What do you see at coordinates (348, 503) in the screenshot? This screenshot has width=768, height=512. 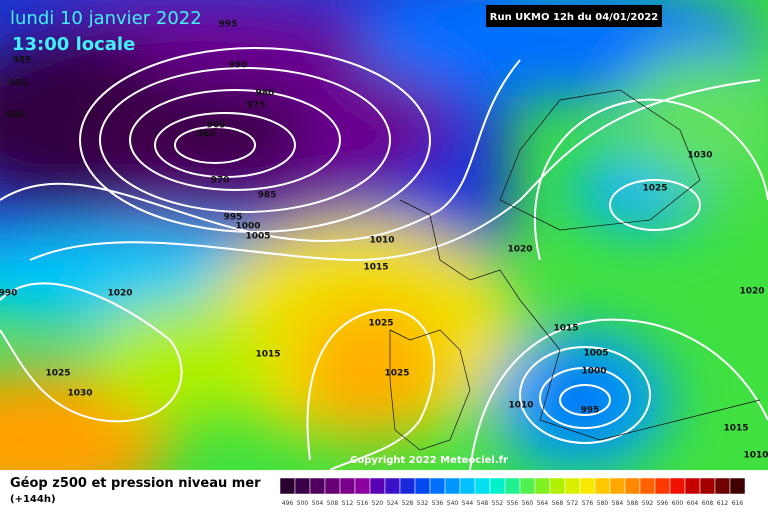 I see `scale-label: 512` at bounding box center [348, 503].